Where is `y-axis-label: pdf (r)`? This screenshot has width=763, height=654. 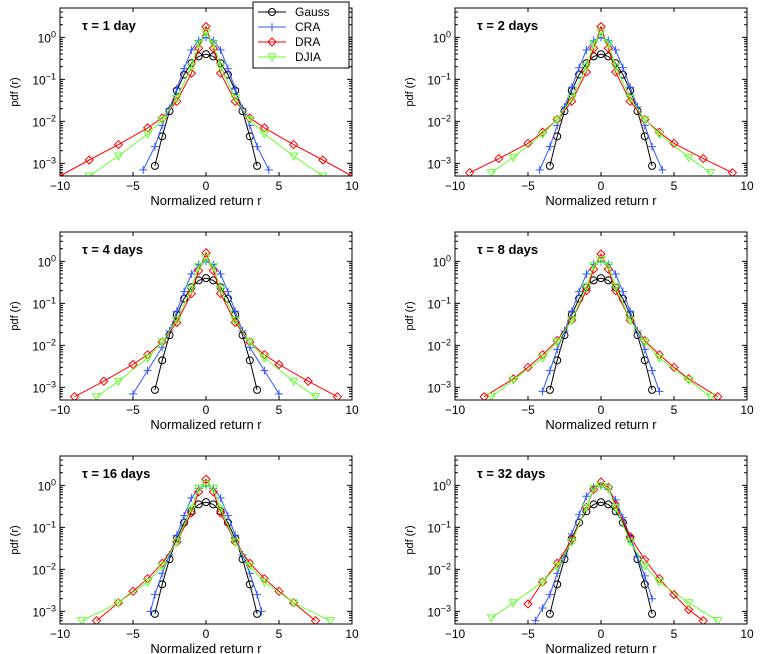
y-axis-label: pdf (r) is located at coordinates (410, 91).